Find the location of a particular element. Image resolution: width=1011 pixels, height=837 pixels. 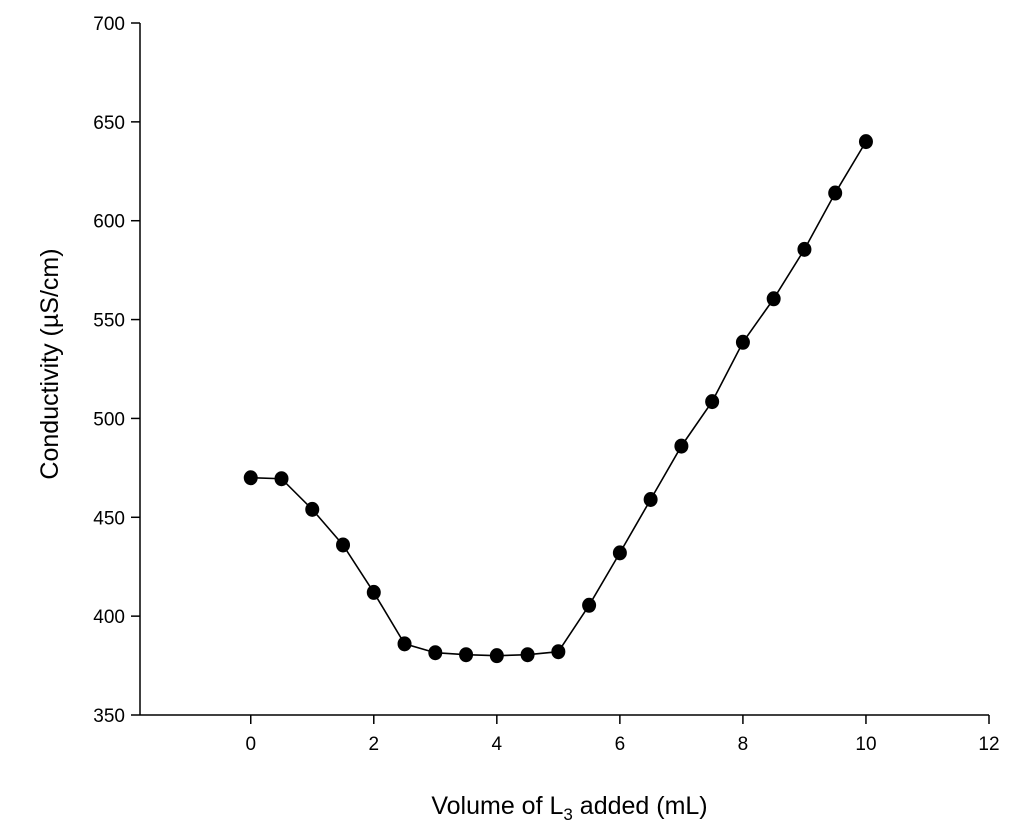

x-tick-label: 4 is located at coordinates (497, 744).